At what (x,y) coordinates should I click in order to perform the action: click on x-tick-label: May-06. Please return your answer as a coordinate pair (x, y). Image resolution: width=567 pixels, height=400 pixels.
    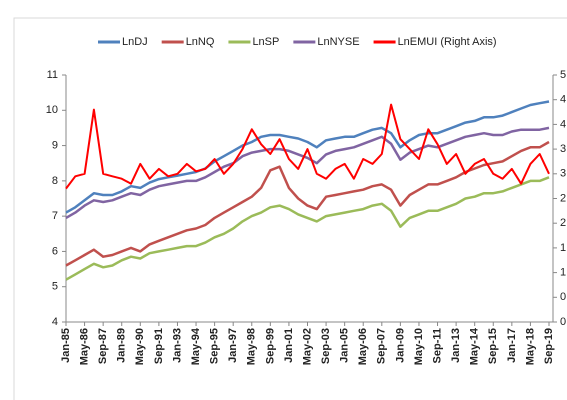
    Looking at the image, I should click on (363, 346).